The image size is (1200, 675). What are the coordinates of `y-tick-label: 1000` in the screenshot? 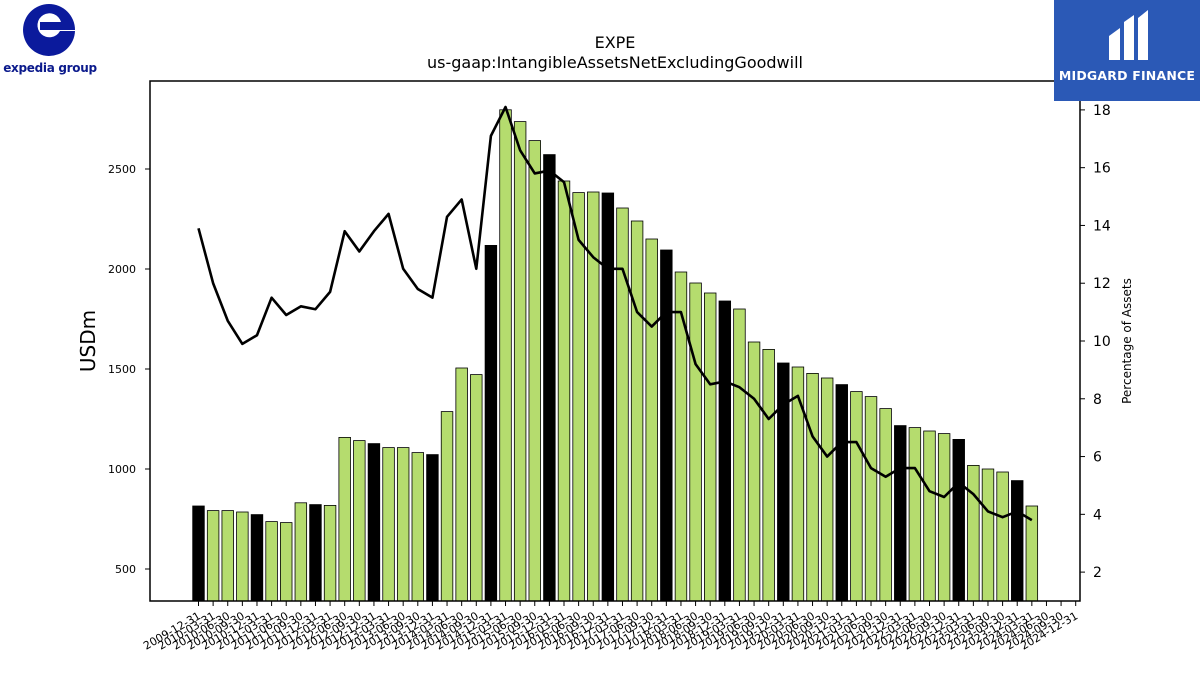 It's located at (122, 469).